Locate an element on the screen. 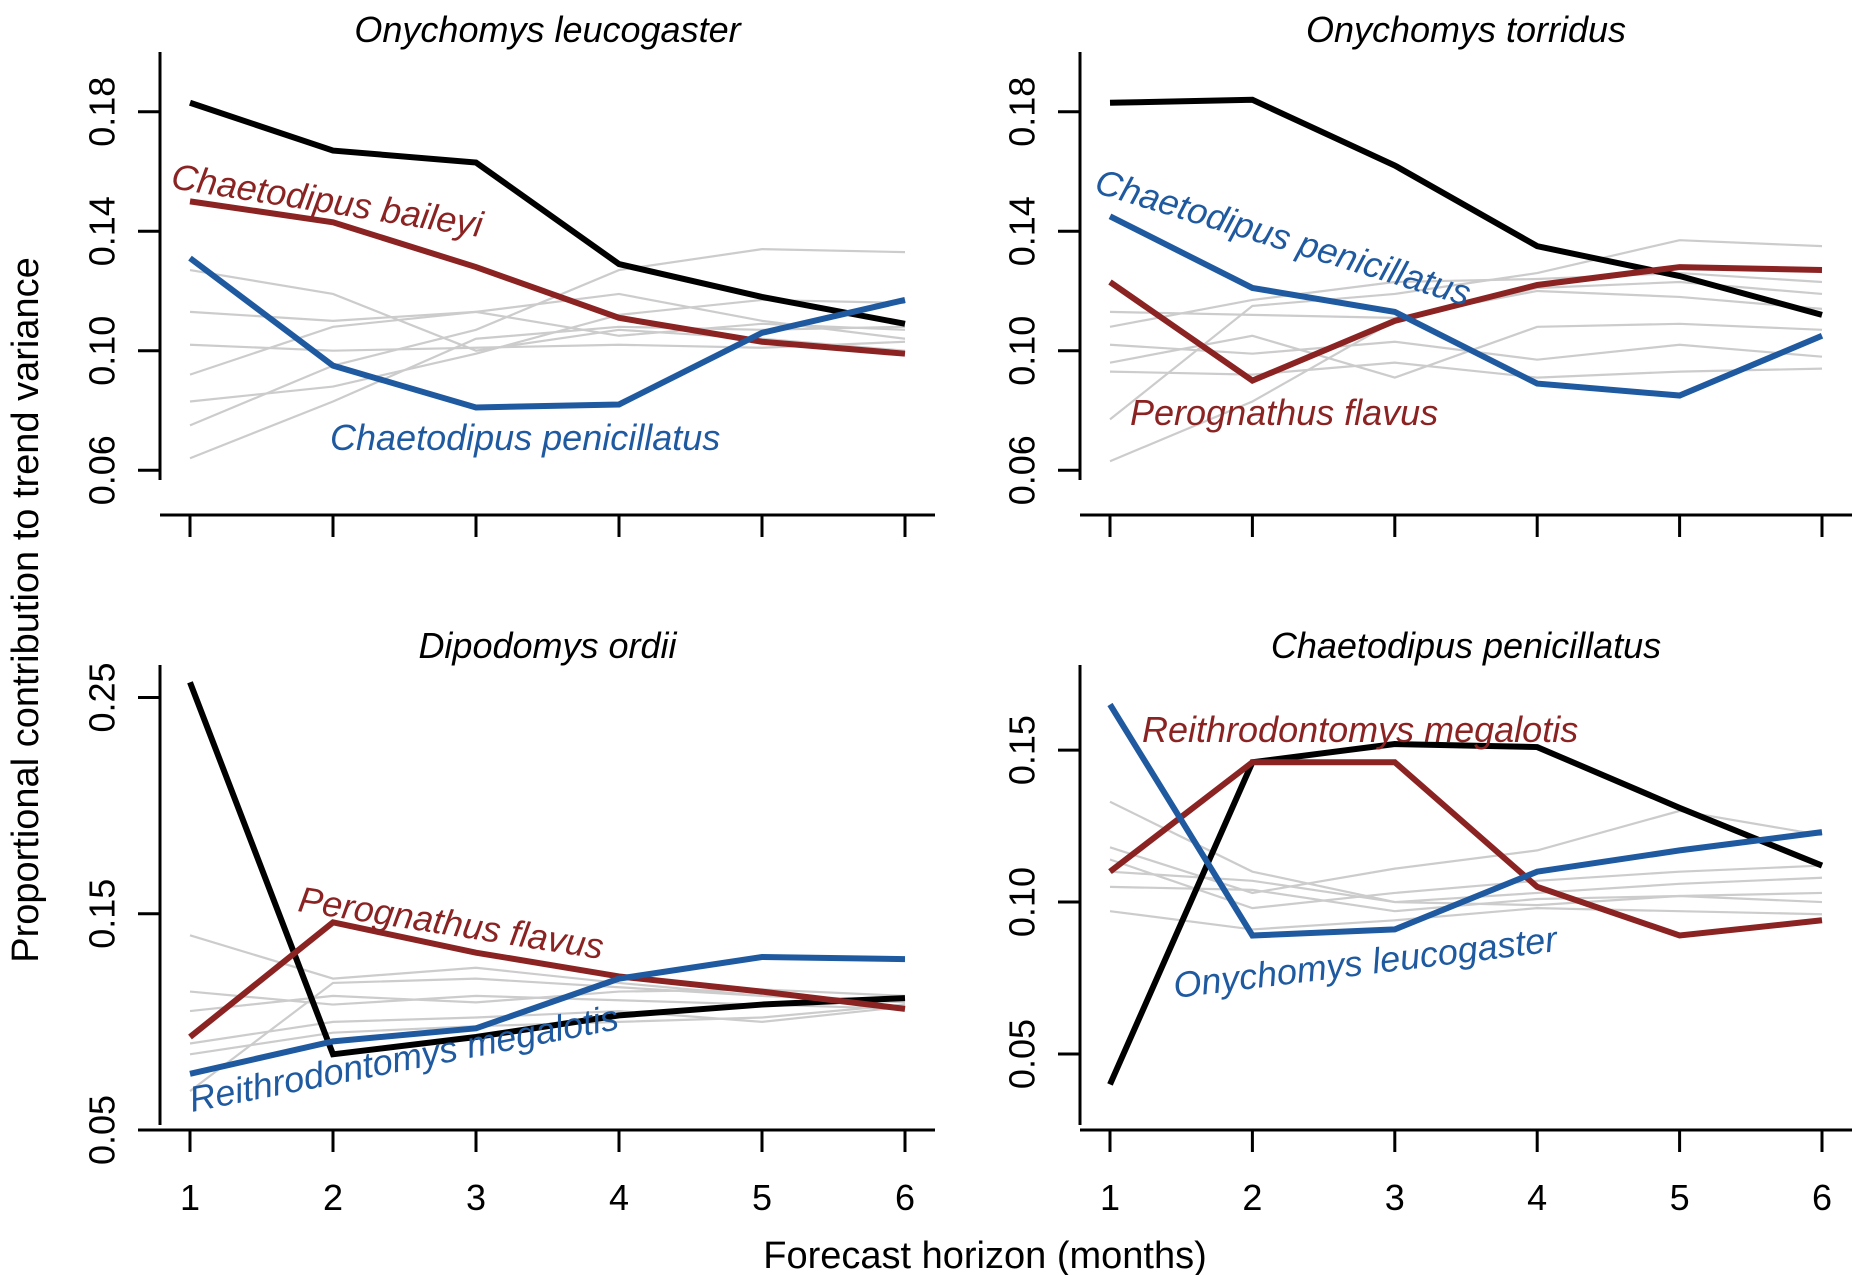 This screenshot has width=1875, height=1275. series-label-reithrodontomys-megalotis: Reithrodontomys megalotis is located at coordinates (1360, 729).